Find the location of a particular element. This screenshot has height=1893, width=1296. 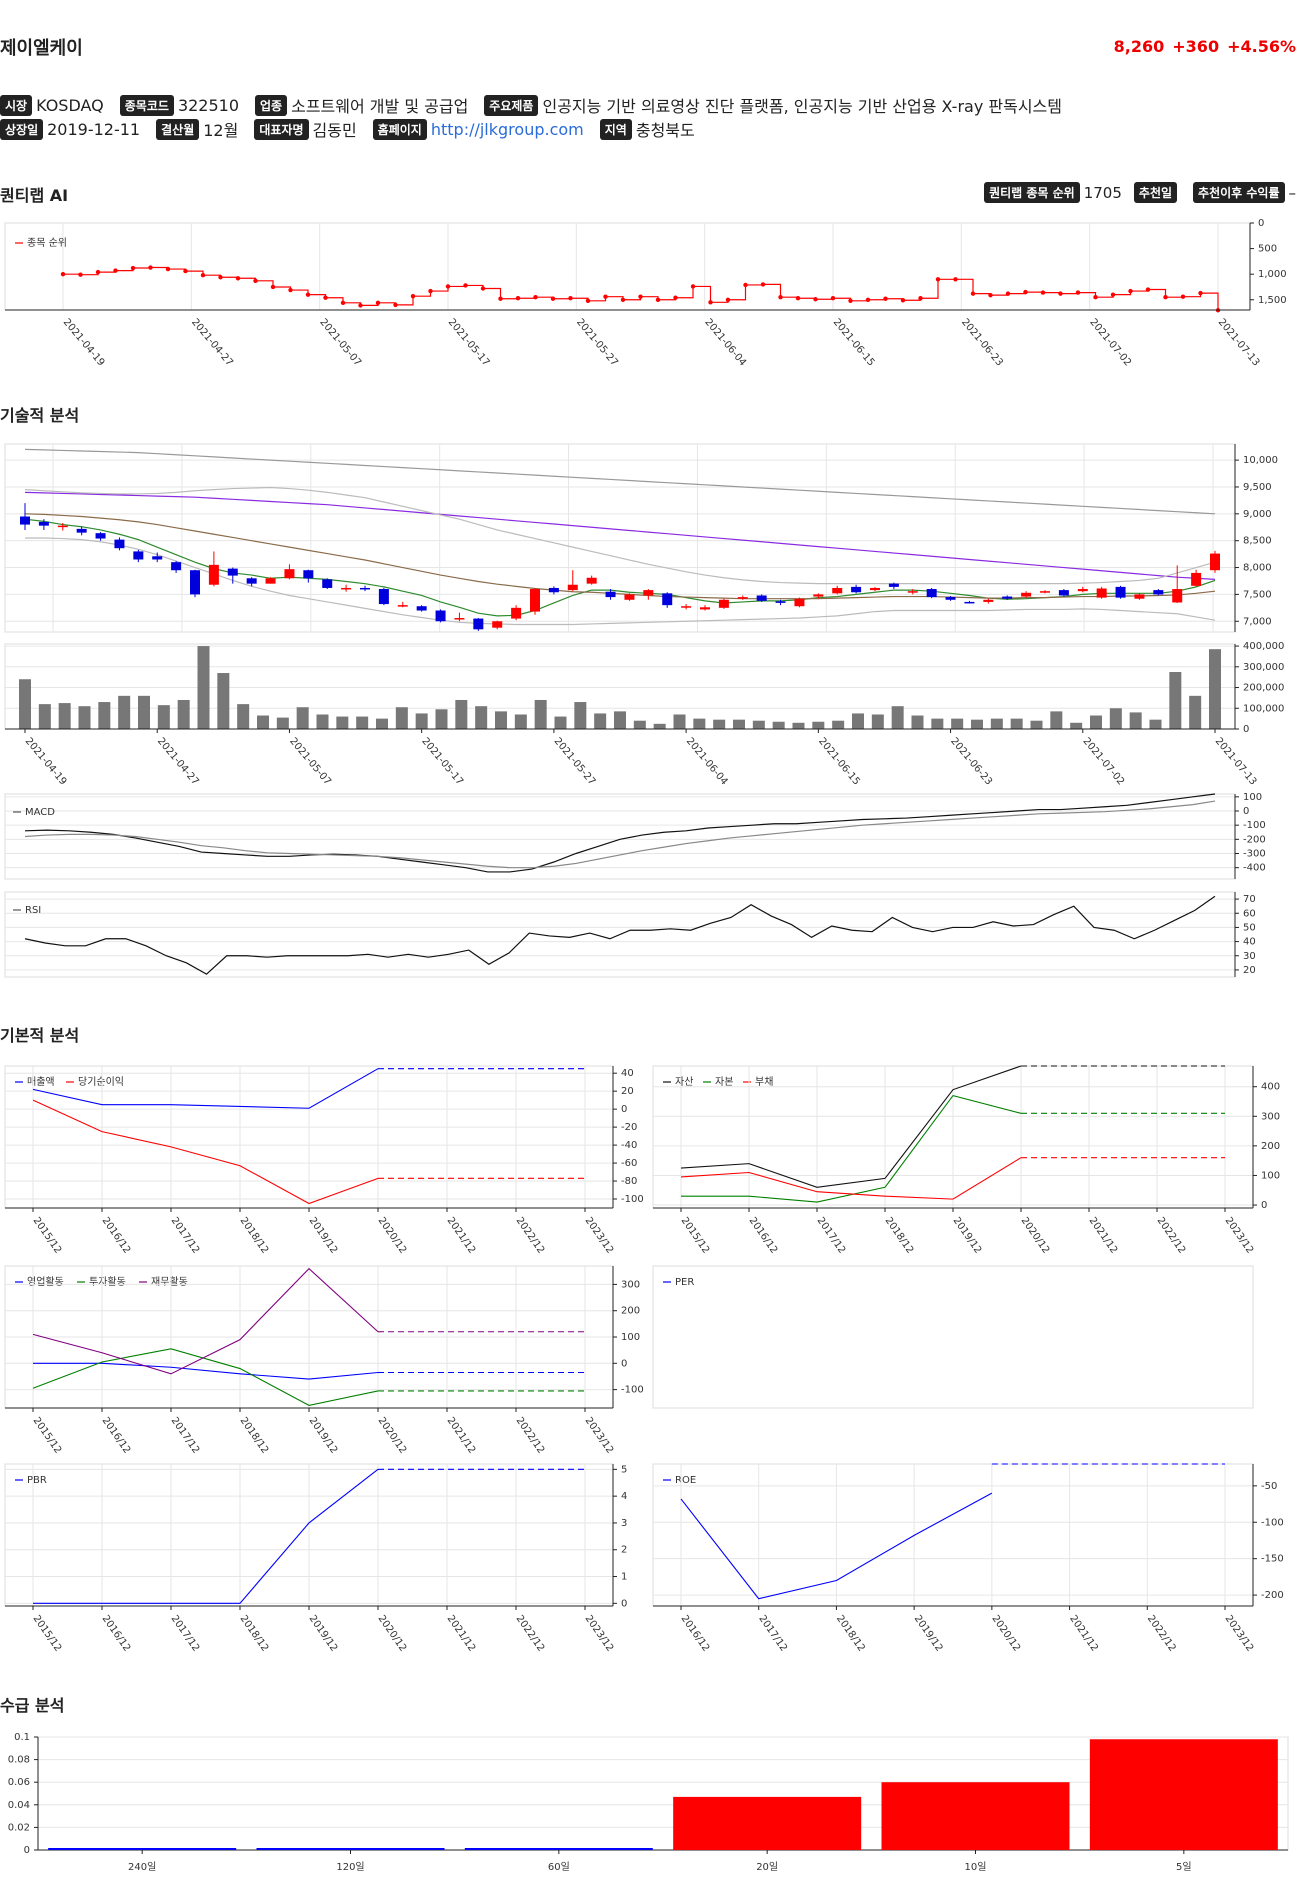

supply-x-tick-label: 20일 is located at coordinates (767, 1867).